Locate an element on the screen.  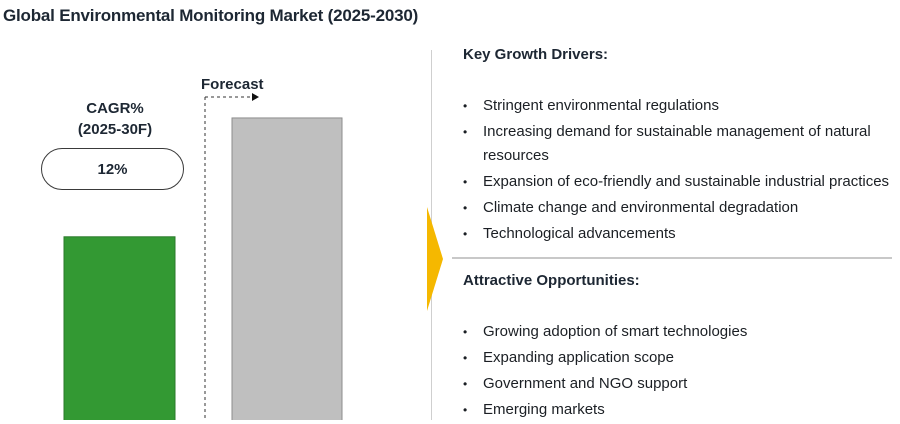
cagr-value-badge: 12% is located at coordinates (112, 169).